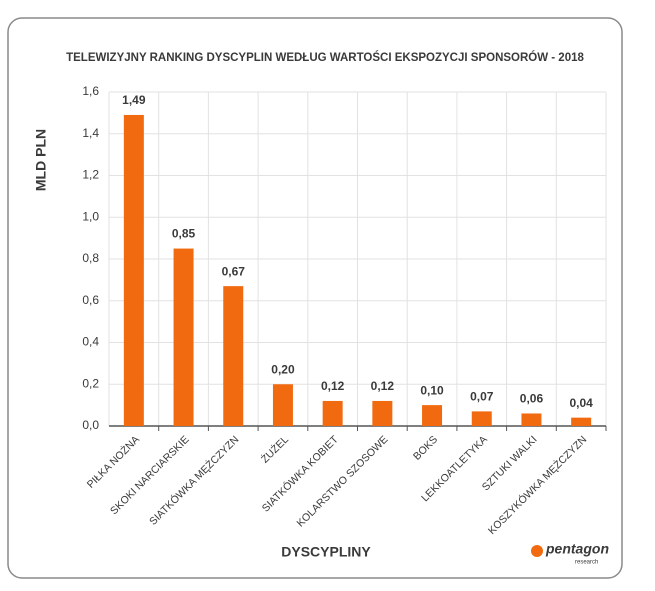 The image size is (655, 591). Describe the element at coordinates (537, 551) in the screenshot. I see `logo-icon` at that location.